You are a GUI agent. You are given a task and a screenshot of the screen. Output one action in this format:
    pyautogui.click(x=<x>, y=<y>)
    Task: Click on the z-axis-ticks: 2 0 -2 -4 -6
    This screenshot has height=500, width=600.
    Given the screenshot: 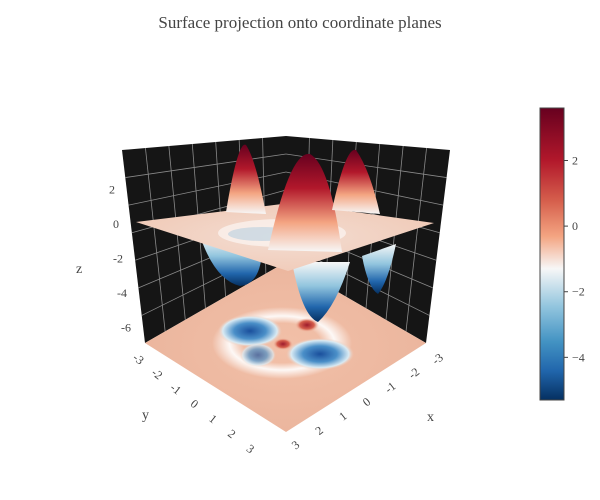 What is the action you would take?
    pyautogui.click(x=120, y=259)
    